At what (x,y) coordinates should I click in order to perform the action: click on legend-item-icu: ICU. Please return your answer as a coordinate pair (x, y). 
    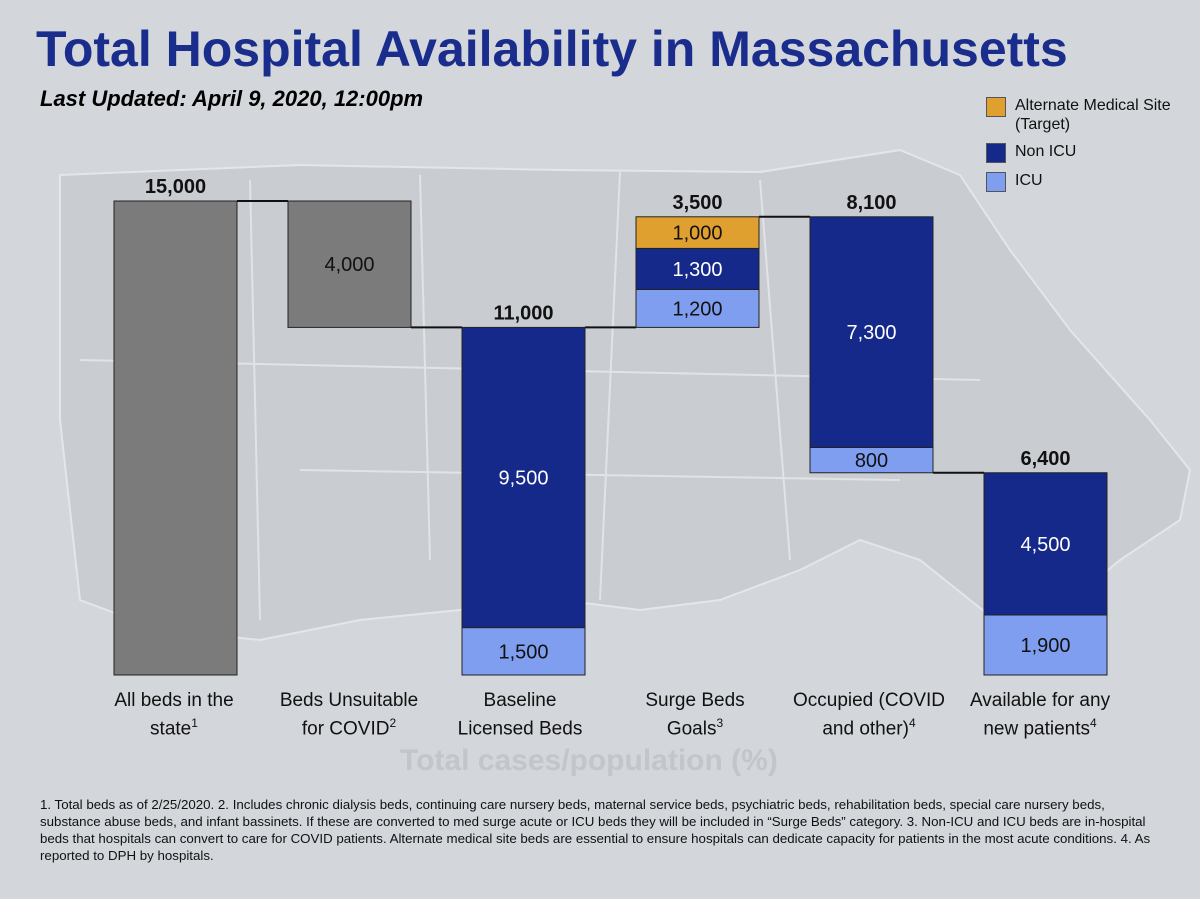
    Looking at the image, I should click on (1086, 181).